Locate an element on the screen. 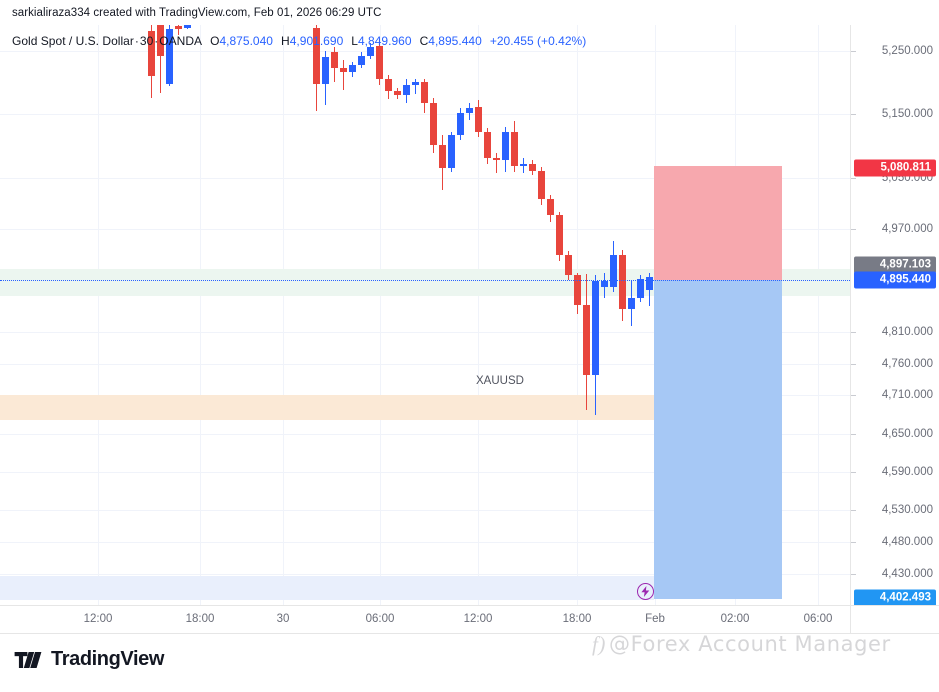 This screenshot has width=939, height=692. legend-close-label: C is located at coordinates (424, 41).